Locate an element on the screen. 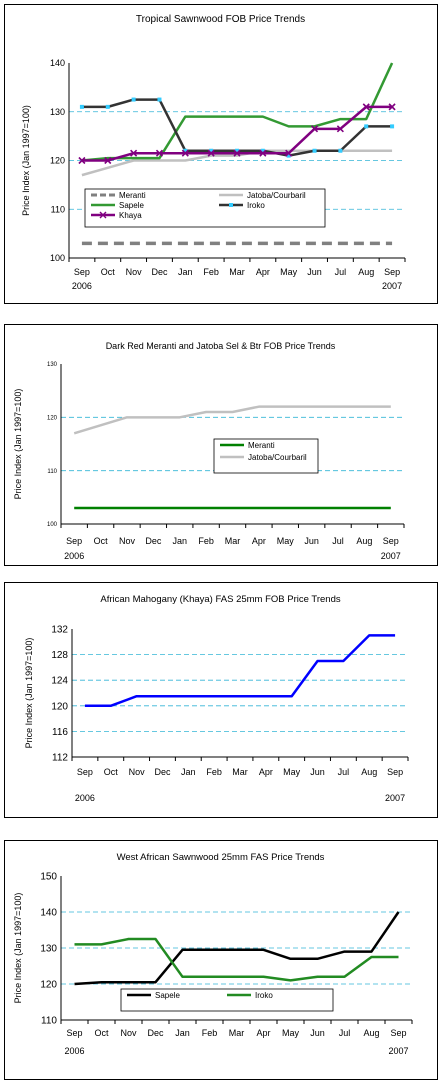 The height and width of the screenshot is (1084, 444). y-tick-label: 132 is located at coordinates (59, 630).